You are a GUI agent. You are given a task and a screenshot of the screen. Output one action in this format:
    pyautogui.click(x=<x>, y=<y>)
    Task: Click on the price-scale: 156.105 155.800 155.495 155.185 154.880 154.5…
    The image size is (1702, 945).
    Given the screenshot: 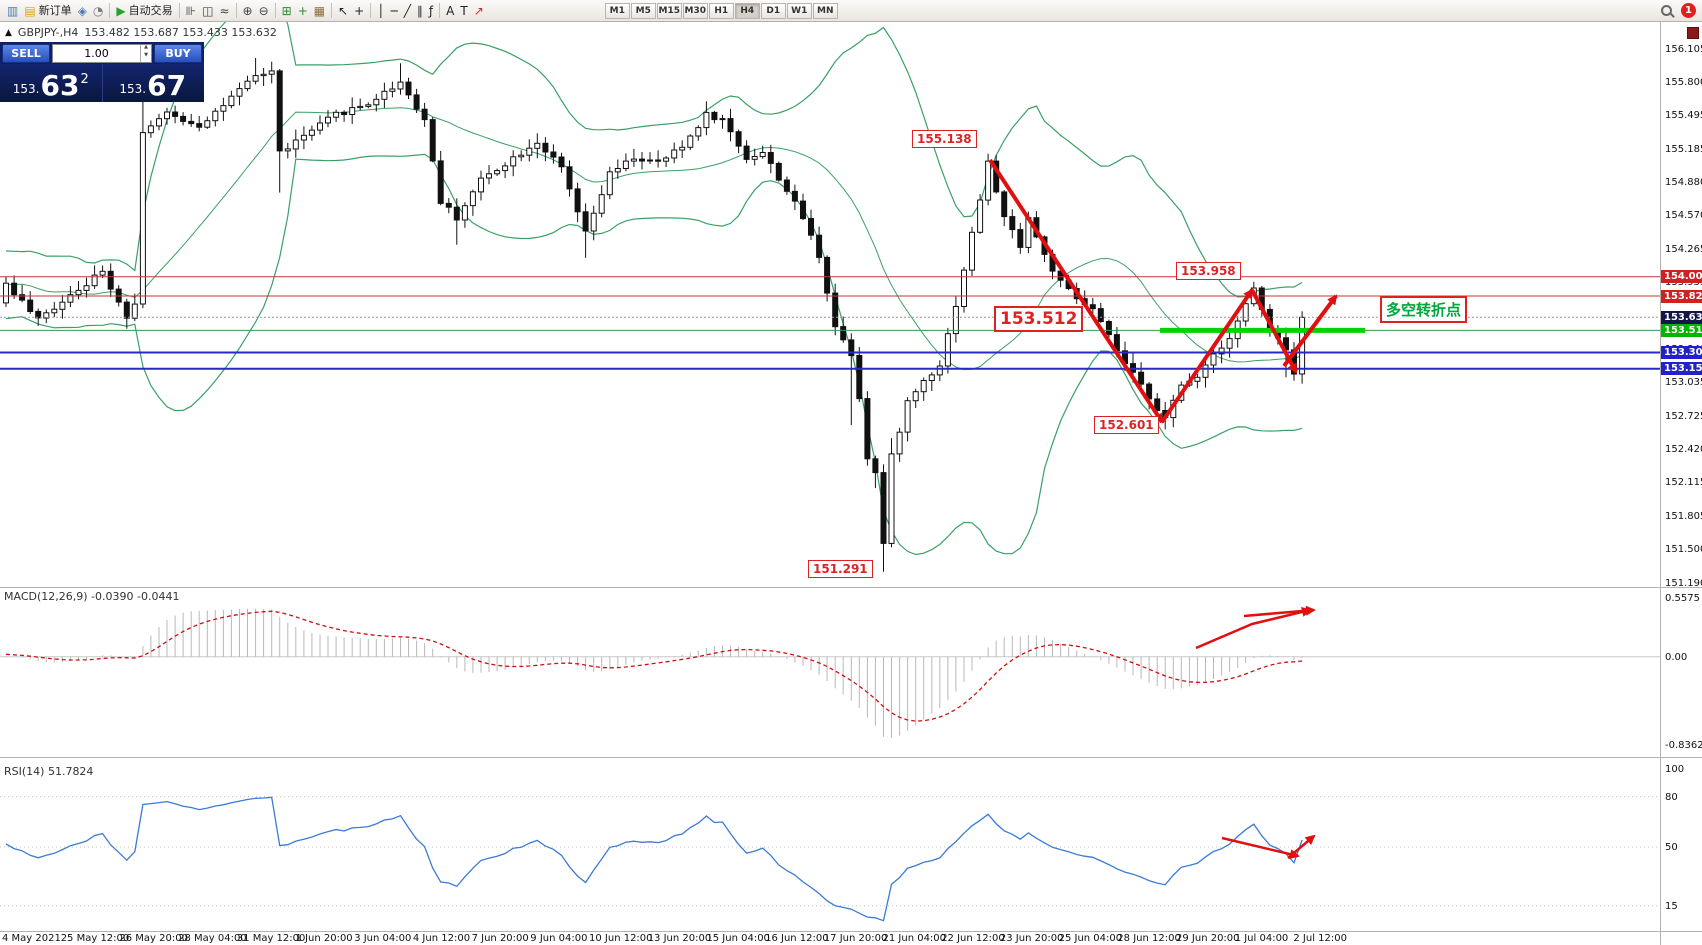 What is the action you would take?
    pyautogui.click(x=1681, y=483)
    